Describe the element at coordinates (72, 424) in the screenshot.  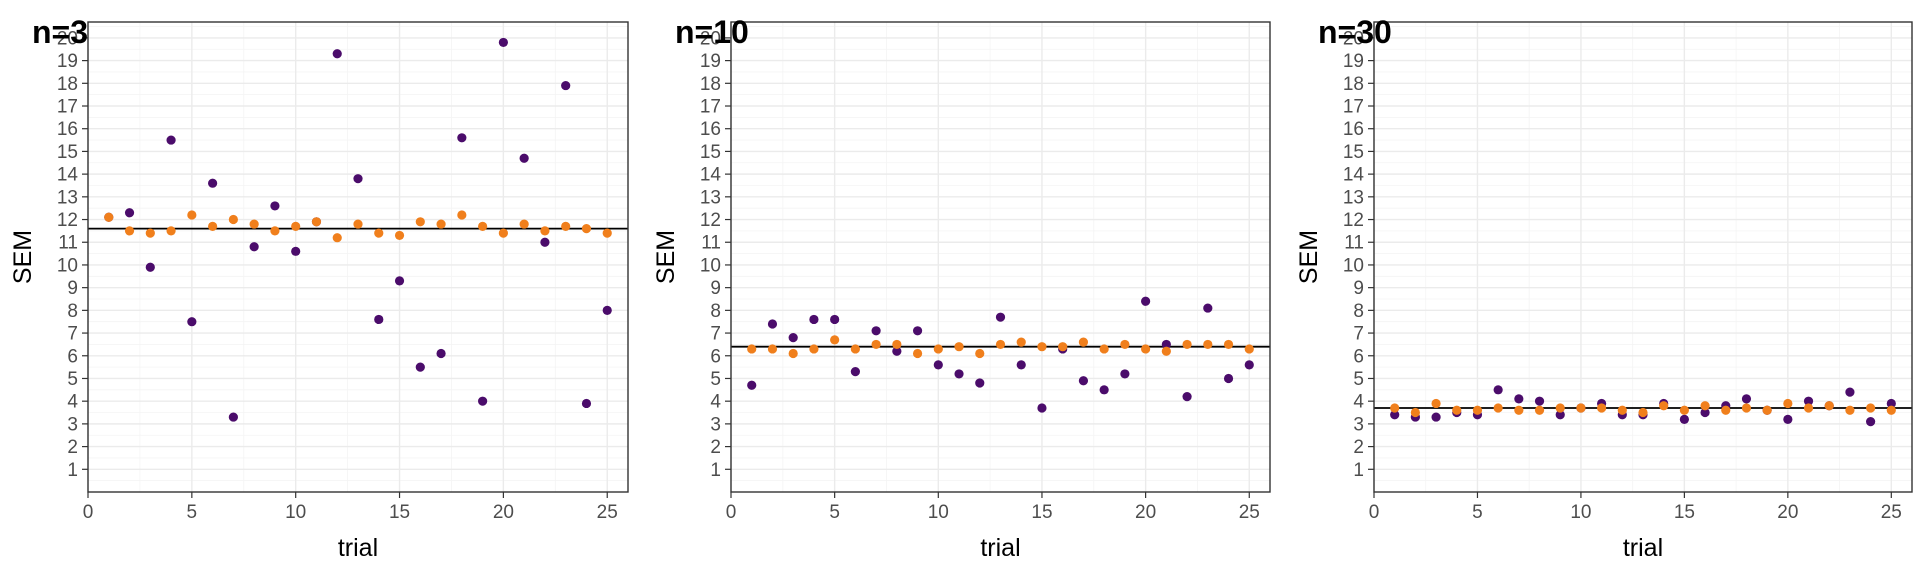
I see `y-tick-label: 3` at that location.